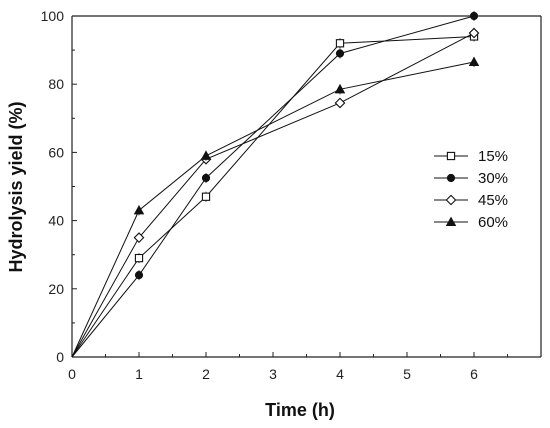 The image size is (550, 428). I want to click on legend-label: 60%, so click(493, 222).